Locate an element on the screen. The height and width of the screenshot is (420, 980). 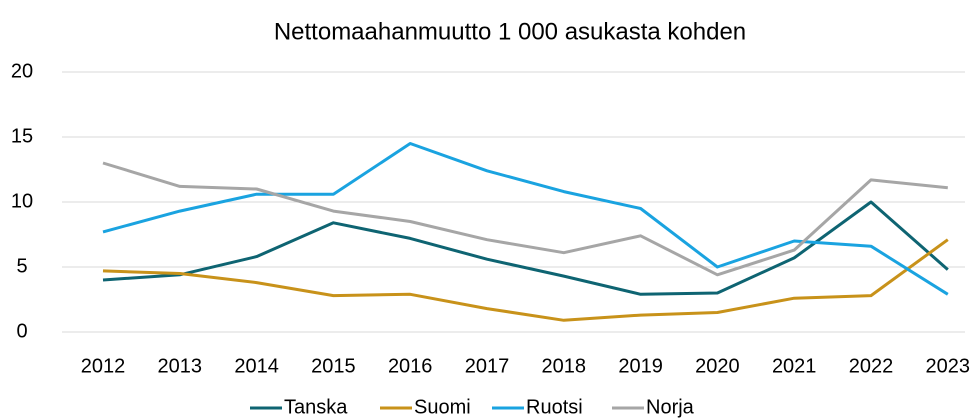
legend-label: Tanska is located at coordinates (316, 407).